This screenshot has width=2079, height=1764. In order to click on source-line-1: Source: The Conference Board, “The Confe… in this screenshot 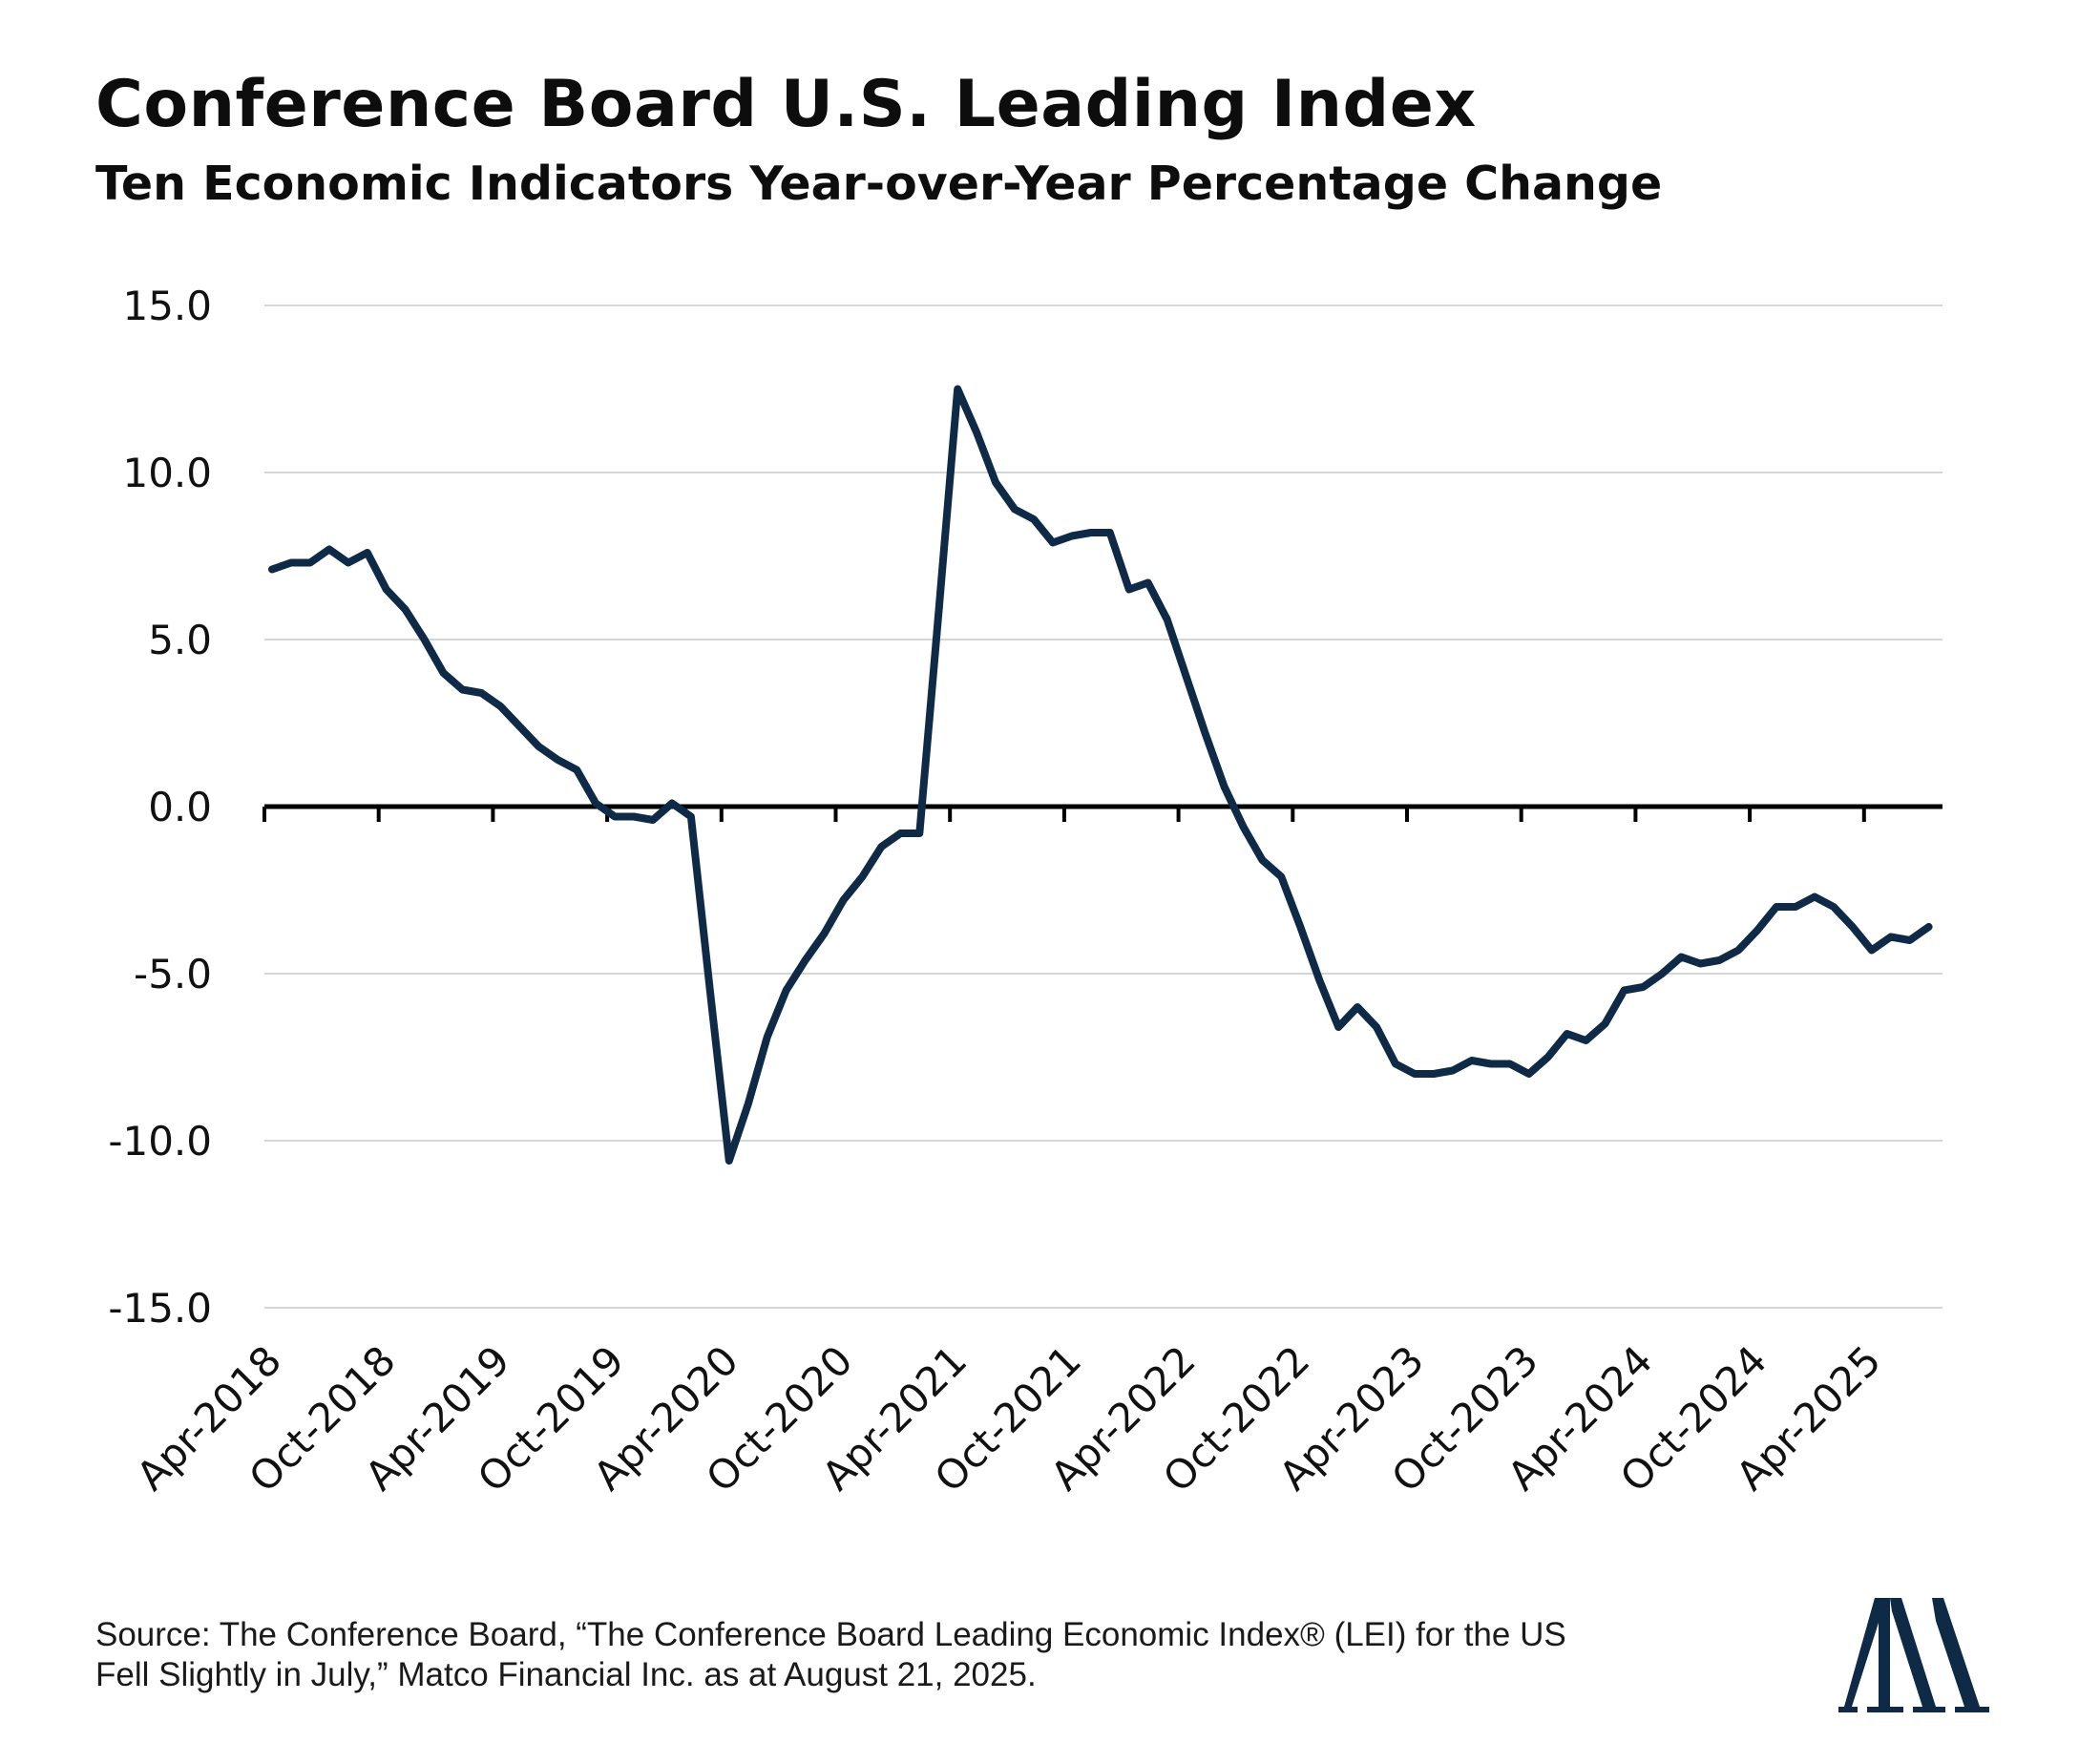, I will do `click(830, 1635)`.